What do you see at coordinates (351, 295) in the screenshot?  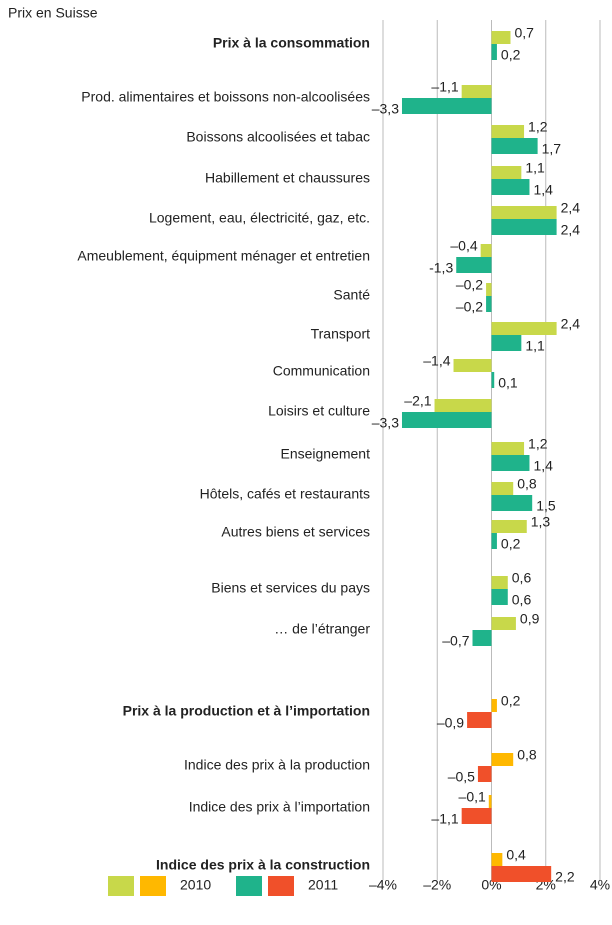 I see `category-label: Santé` at bounding box center [351, 295].